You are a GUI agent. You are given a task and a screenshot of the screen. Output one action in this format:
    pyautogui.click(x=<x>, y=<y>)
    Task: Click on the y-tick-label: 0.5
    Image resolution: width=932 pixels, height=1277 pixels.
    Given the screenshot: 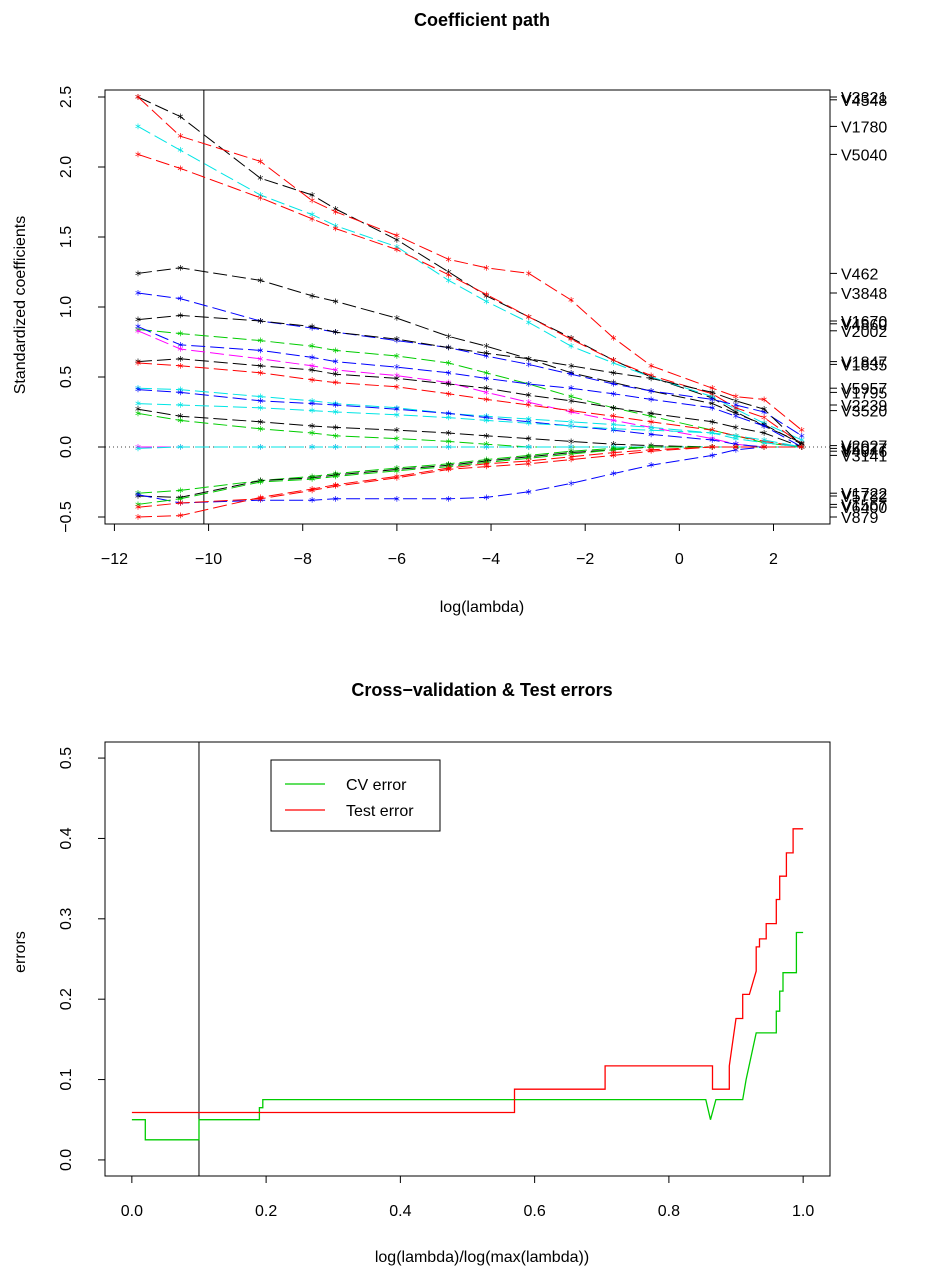 What is the action you would take?
    pyautogui.click(x=66, y=377)
    